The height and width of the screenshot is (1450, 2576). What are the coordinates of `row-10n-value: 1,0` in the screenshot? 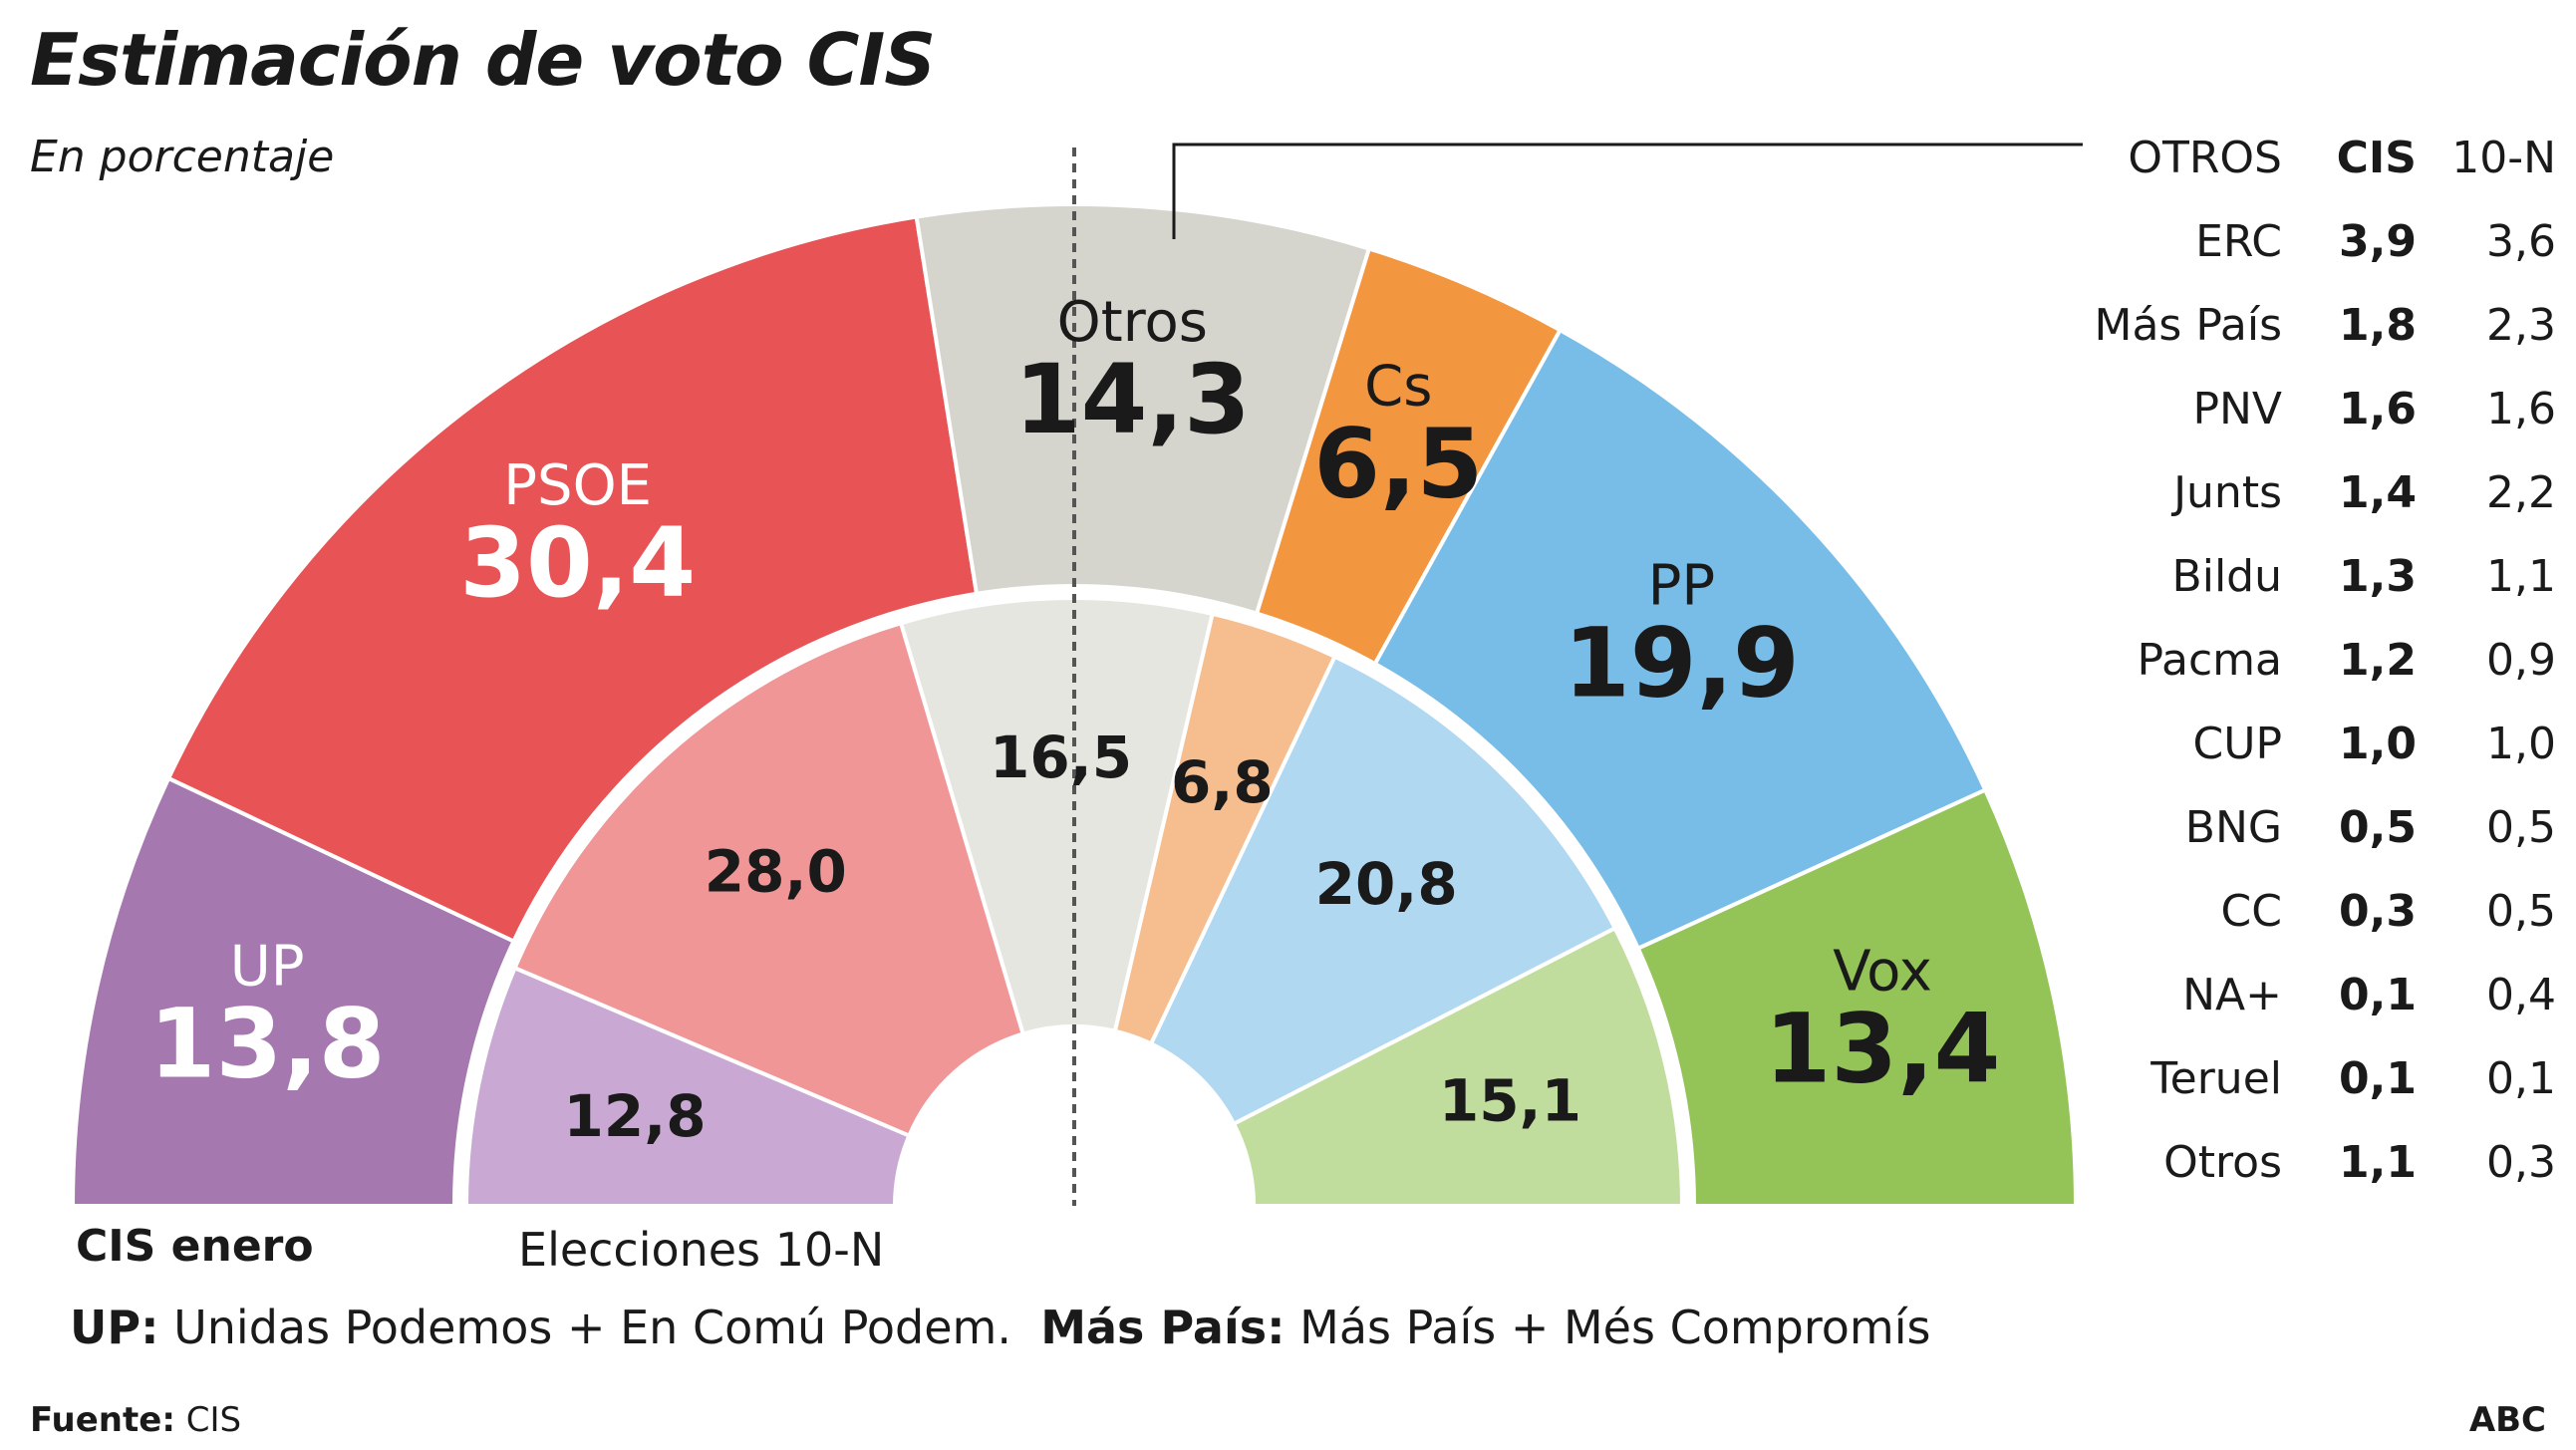 It's located at (2521, 744).